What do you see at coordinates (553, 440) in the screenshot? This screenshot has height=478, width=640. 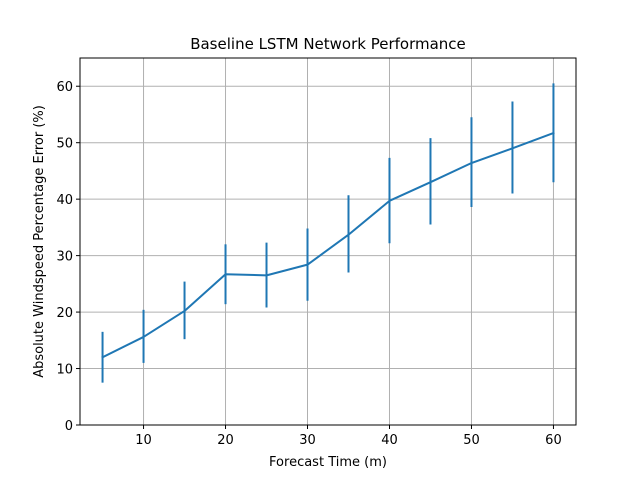 I see `x-tick-label: 60` at bounding box center [553, 440].